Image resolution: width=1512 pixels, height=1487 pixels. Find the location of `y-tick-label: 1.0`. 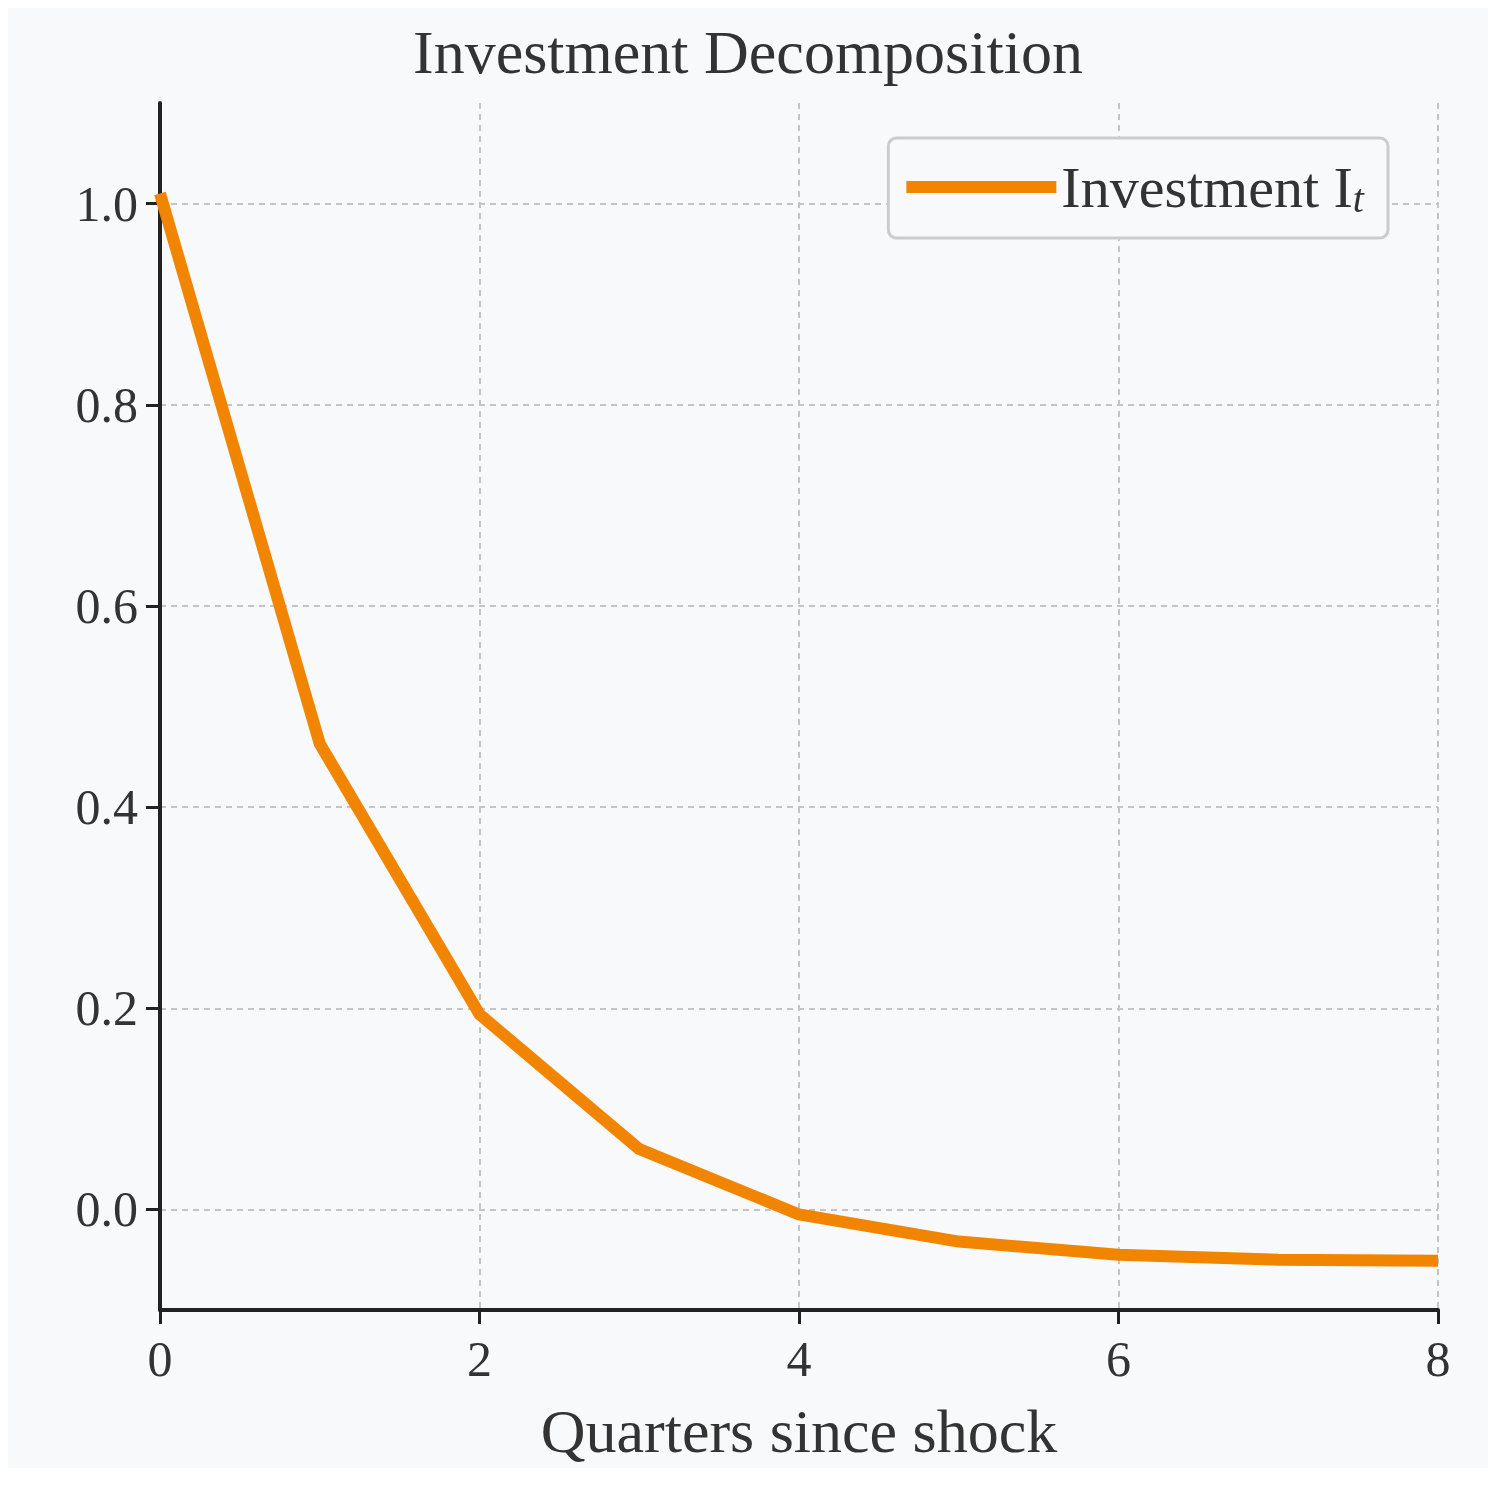

y-tick-label: 1.0 is located at coordinates (106, 203).